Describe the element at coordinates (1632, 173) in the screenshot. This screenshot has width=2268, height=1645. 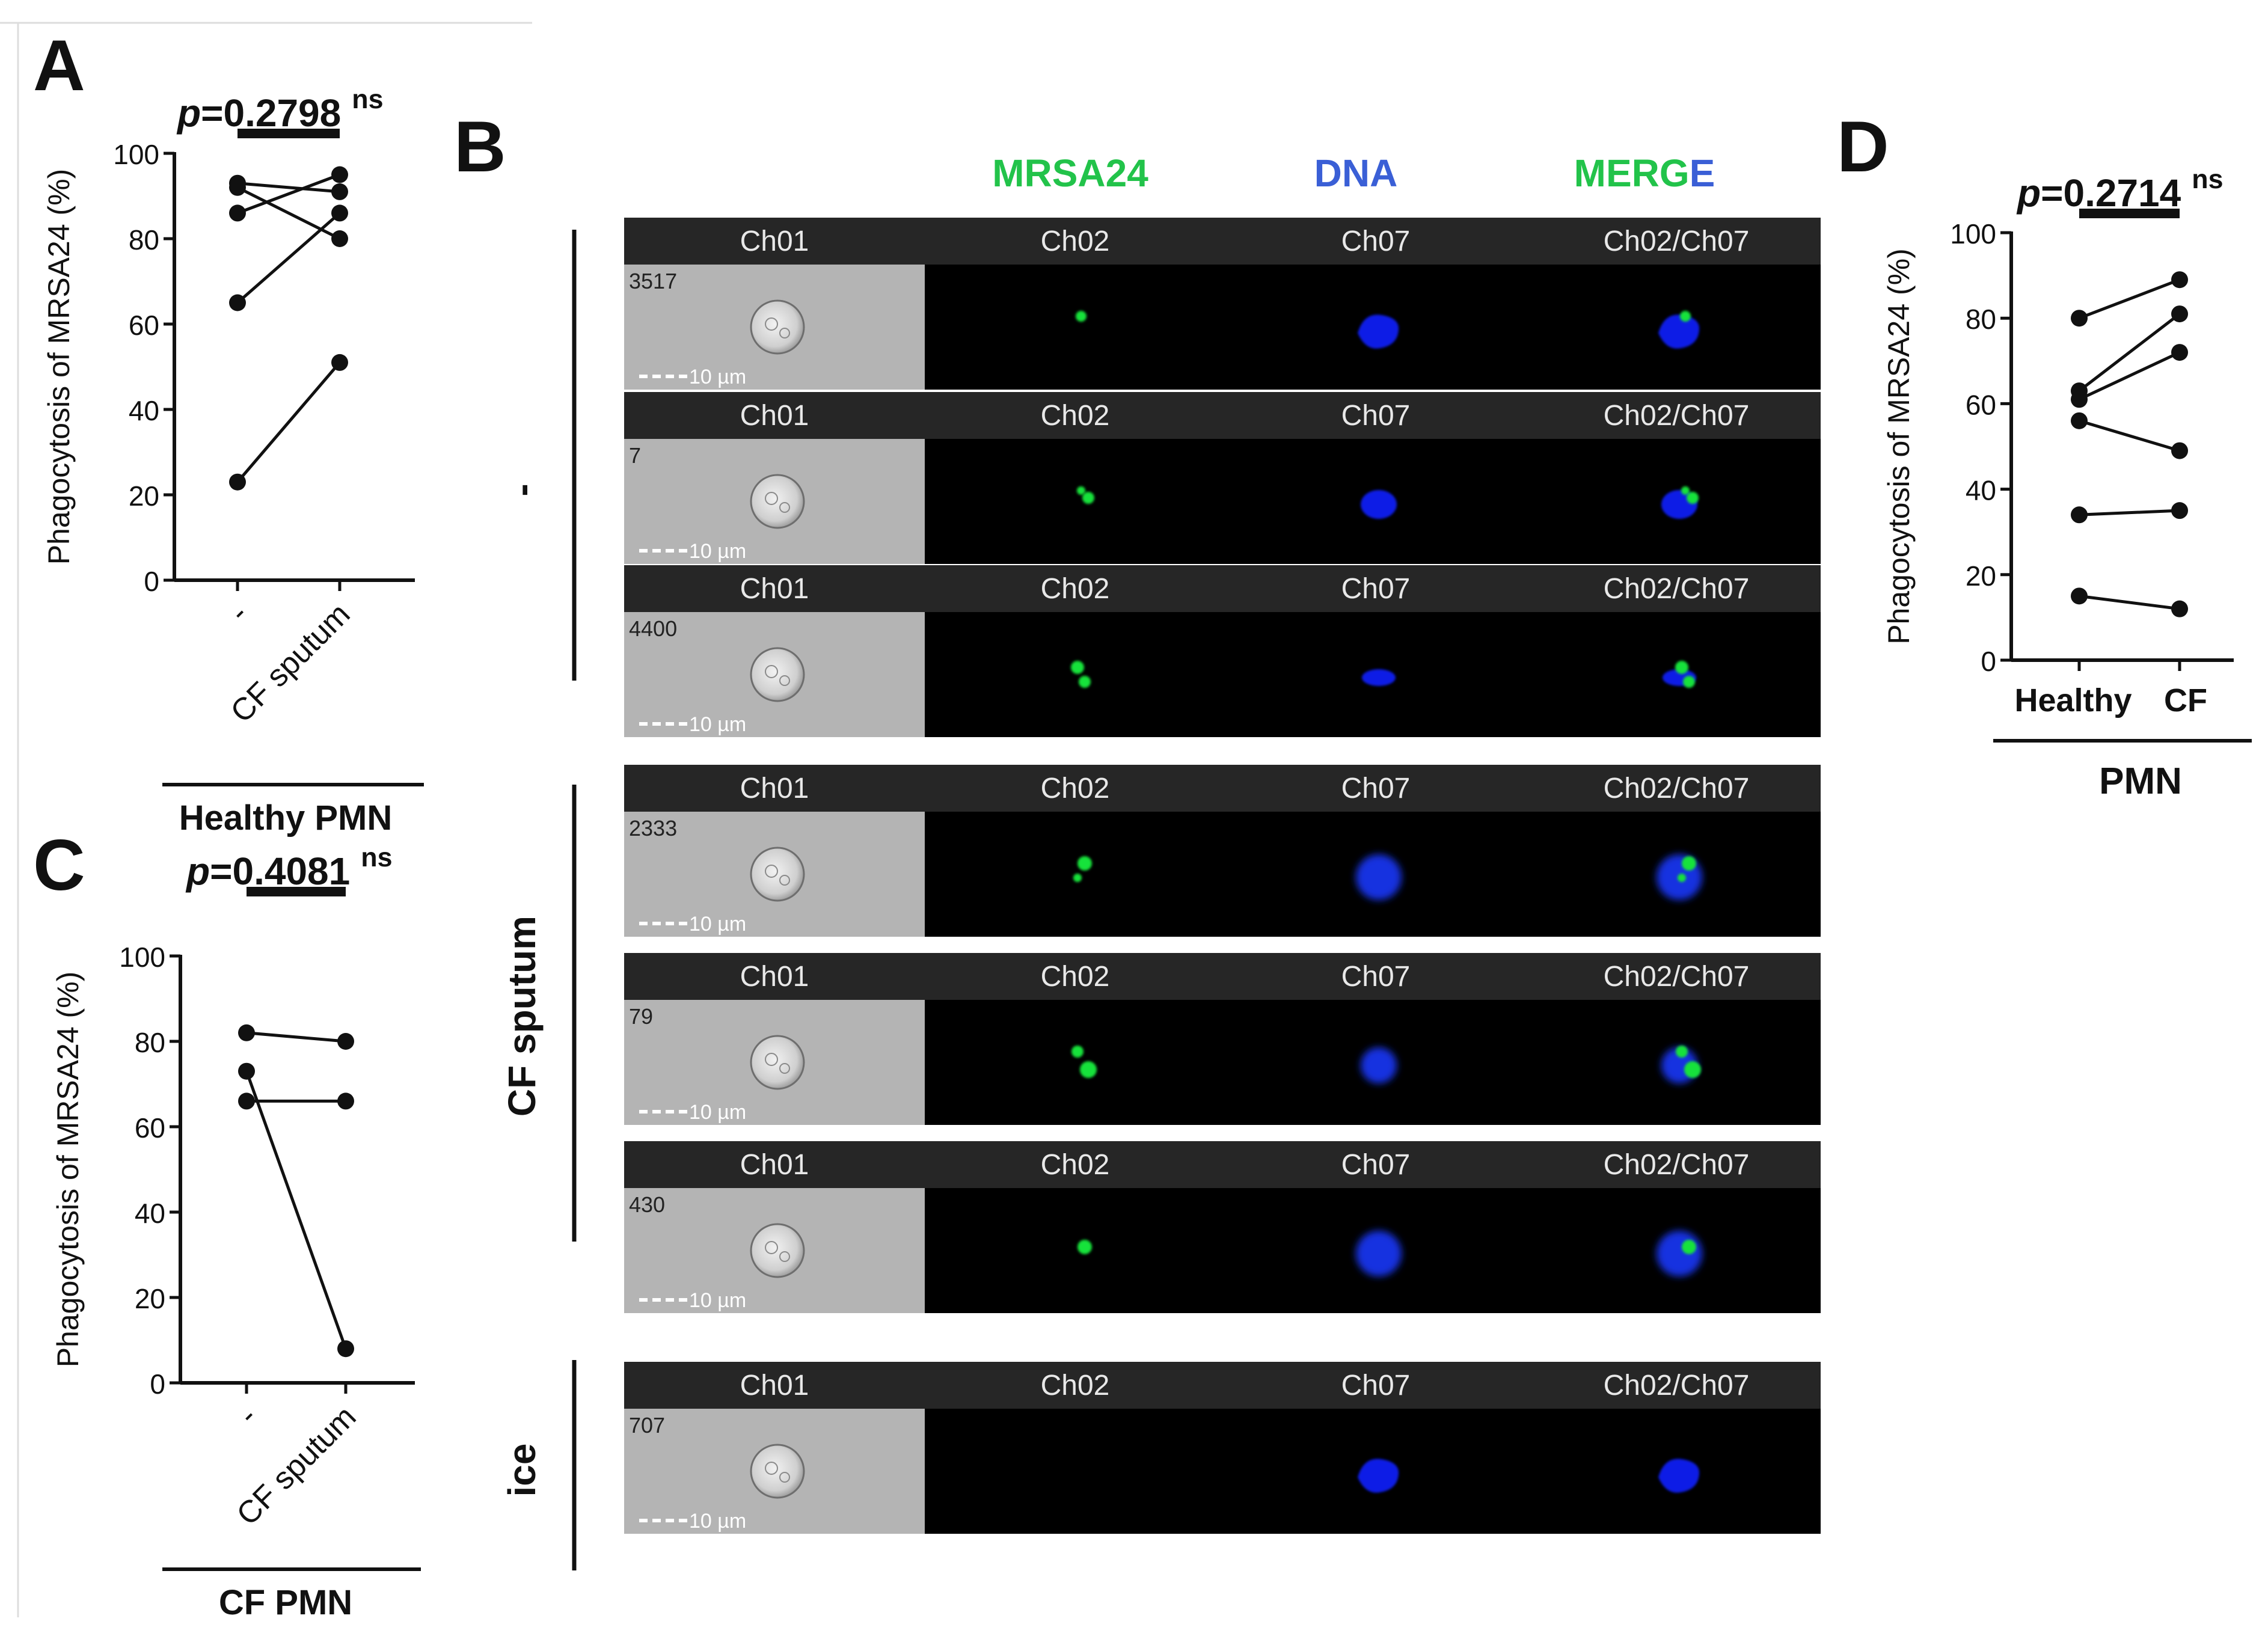
I see `merge-part-1: MERG` at that location.